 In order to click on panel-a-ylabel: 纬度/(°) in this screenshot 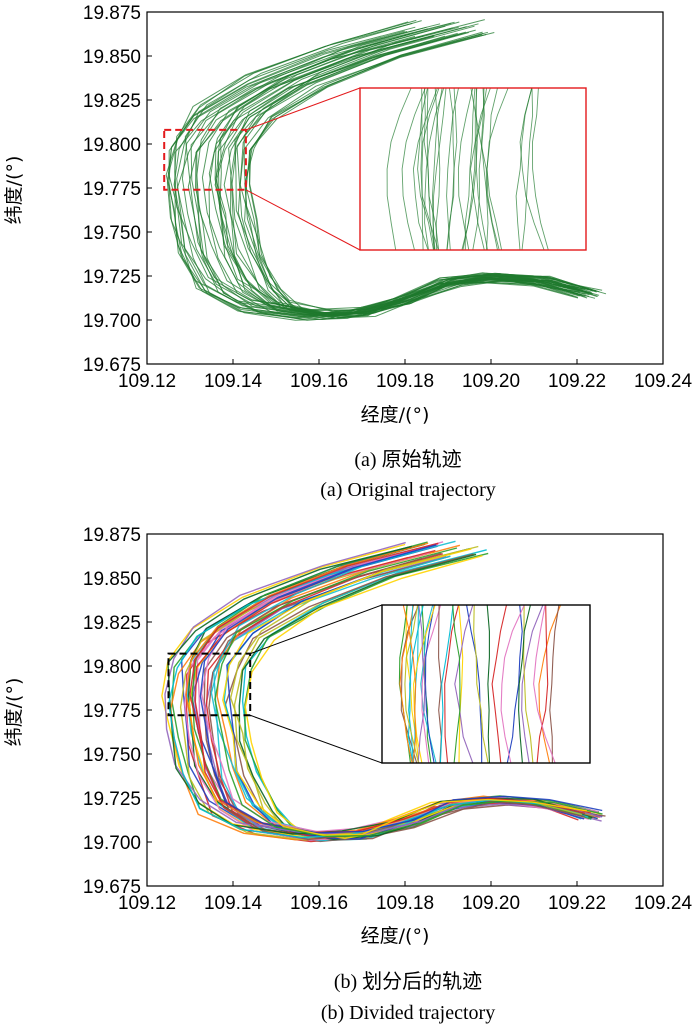, I will do `click(14, 190)`.